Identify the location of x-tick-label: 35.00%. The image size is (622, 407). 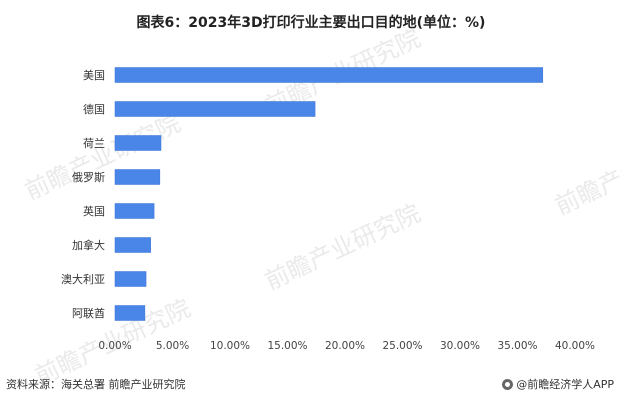
(517, 346).